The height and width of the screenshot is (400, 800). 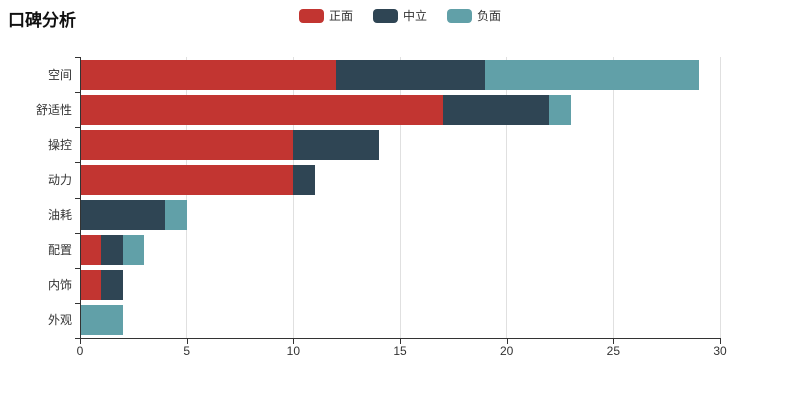 I want to click on legend-item-1: 正面, so click(x=325, y=15).